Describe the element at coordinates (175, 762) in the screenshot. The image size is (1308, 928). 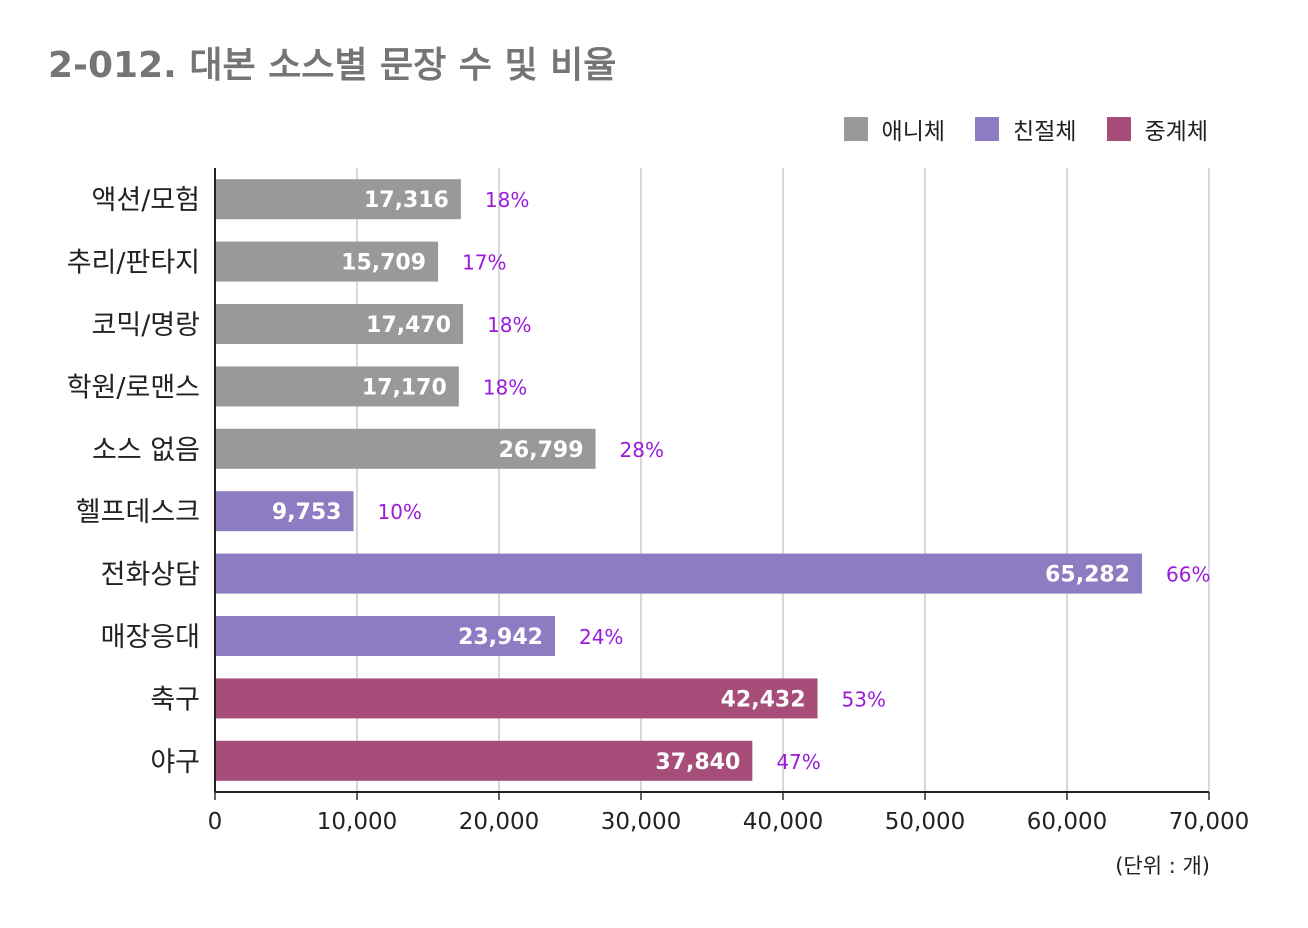
I see `category-label: 야구` at that location.